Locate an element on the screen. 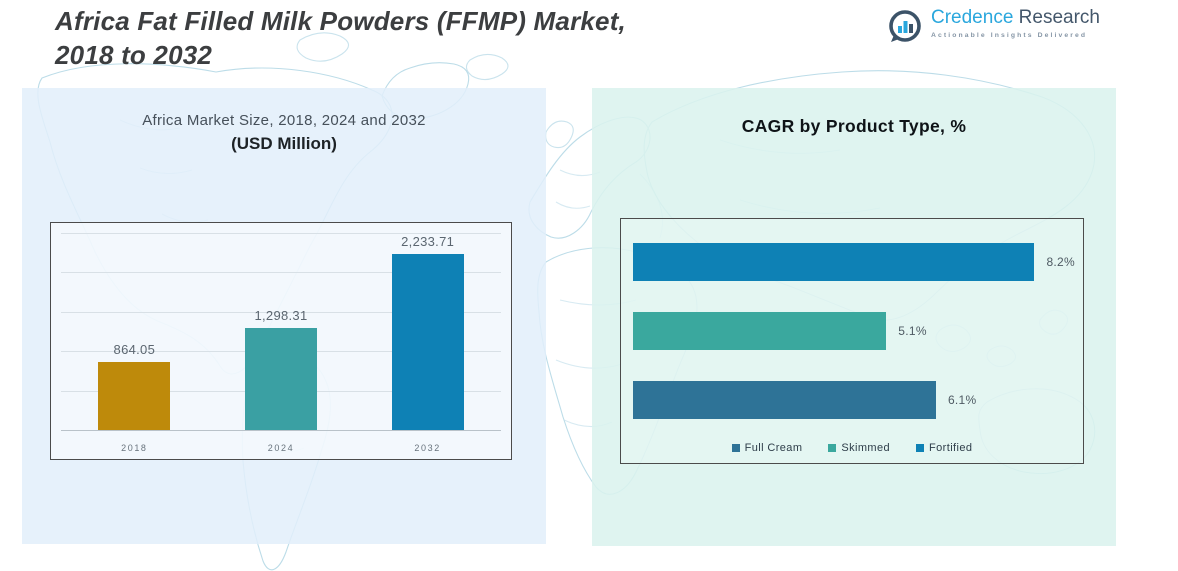 This screenshot has height=571, width=1178. cagr-bar-row: 8.2% is located at coordinates (854, 262).